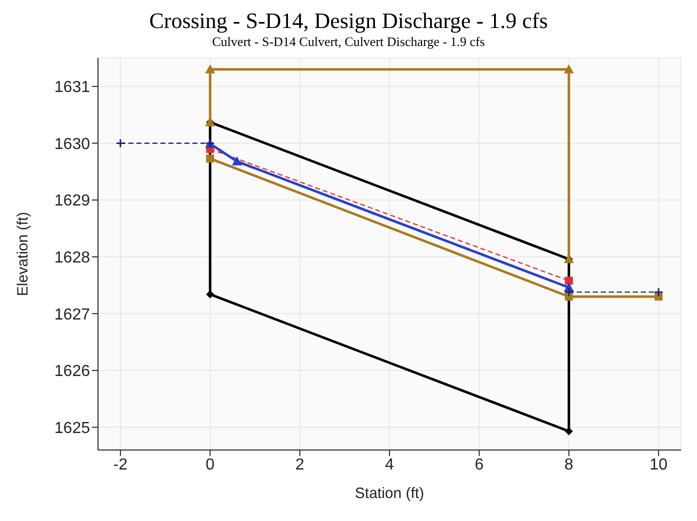 Image resolution: width=697 pixels, height=521 pixels. I want to click on y-tick-label: 1627, so click(72, 315).